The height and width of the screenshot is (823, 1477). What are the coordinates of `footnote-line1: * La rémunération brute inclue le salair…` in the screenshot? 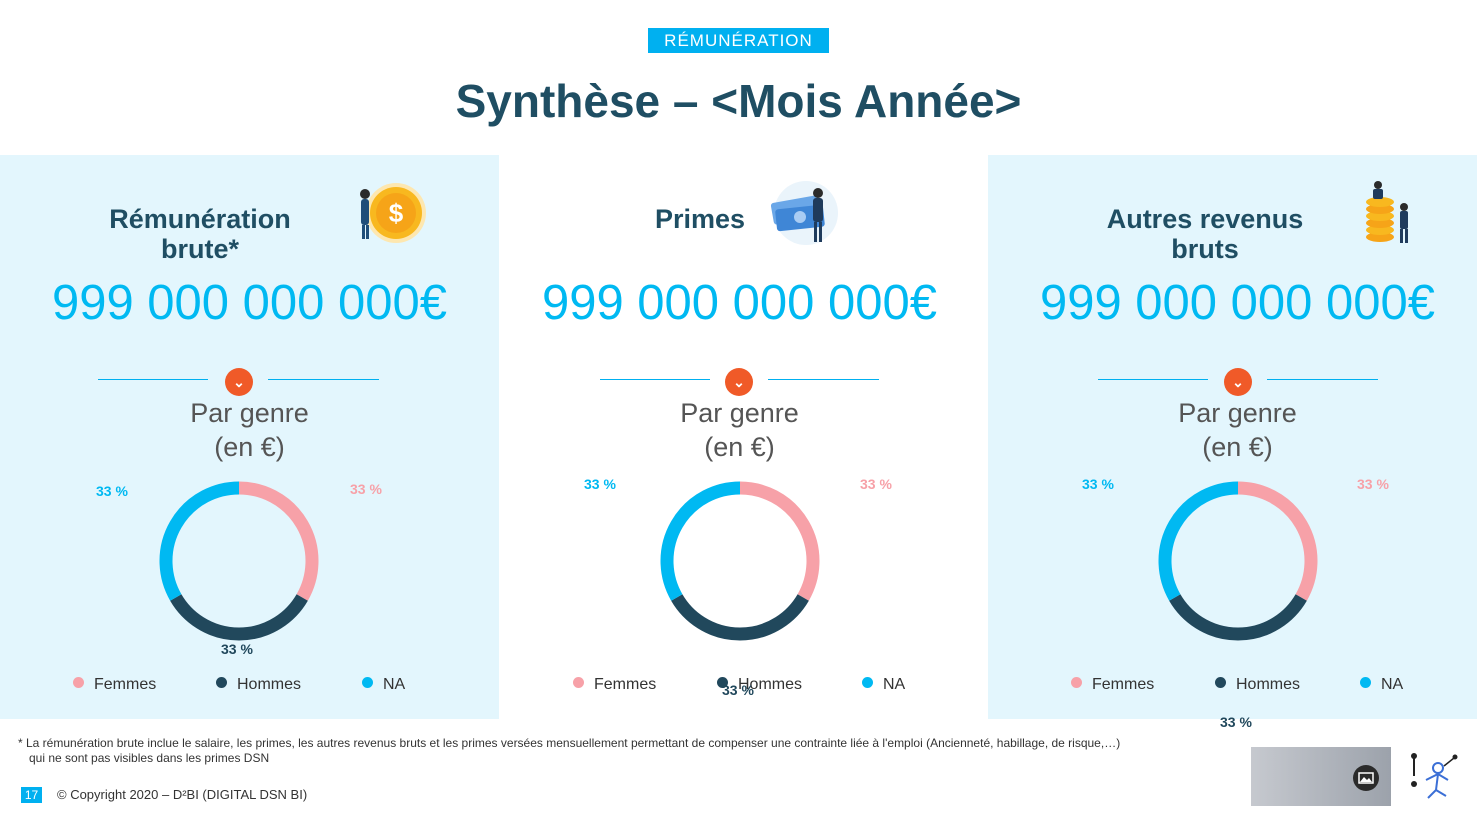 It's located at (569, 743).